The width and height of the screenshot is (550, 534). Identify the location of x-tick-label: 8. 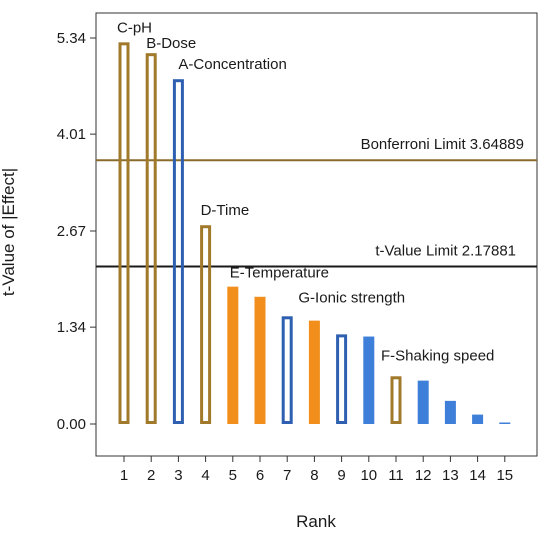
(314, 475).